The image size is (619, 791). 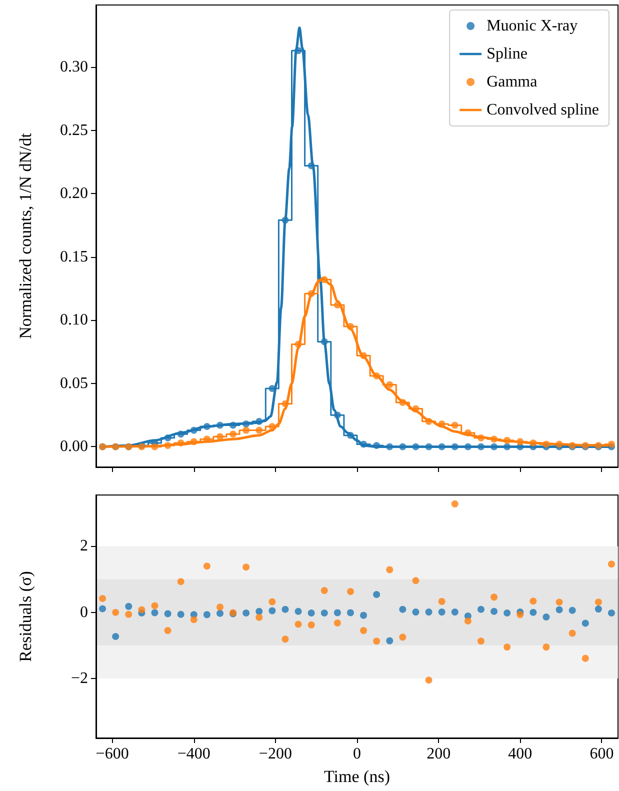 I want to click on y-tick-label: −2, so click(x=79, y=678).